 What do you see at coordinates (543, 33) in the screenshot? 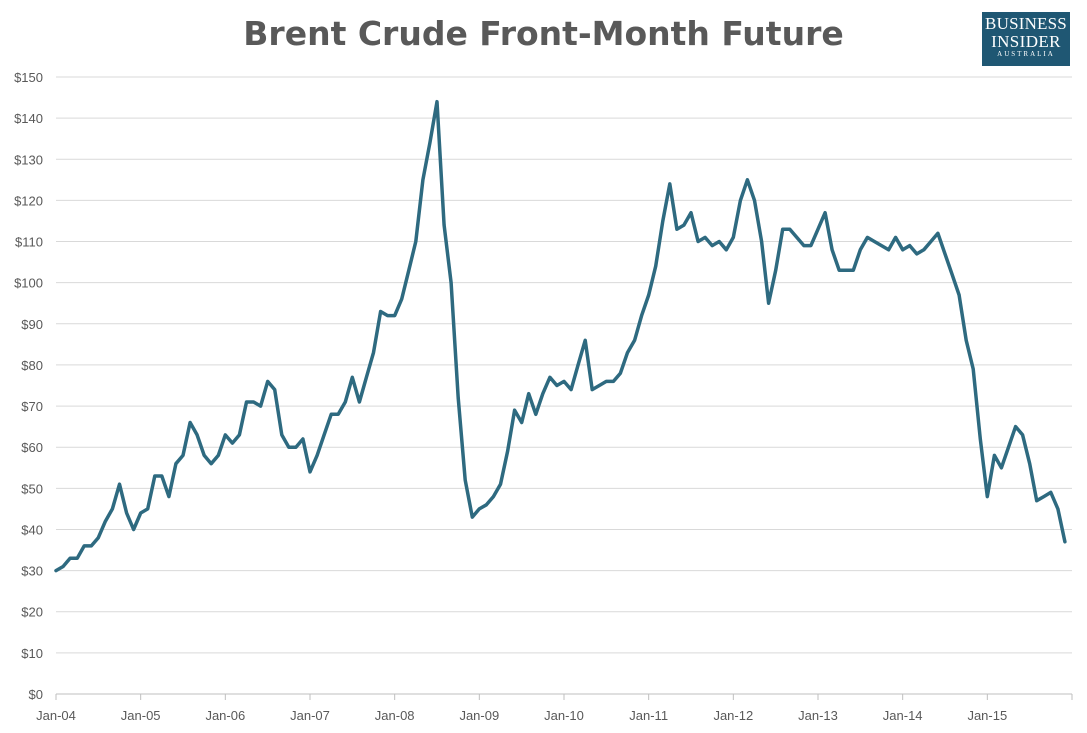
I see `chart-title: Brent Crude Front-Month Future` at bounding box center [543, 33].